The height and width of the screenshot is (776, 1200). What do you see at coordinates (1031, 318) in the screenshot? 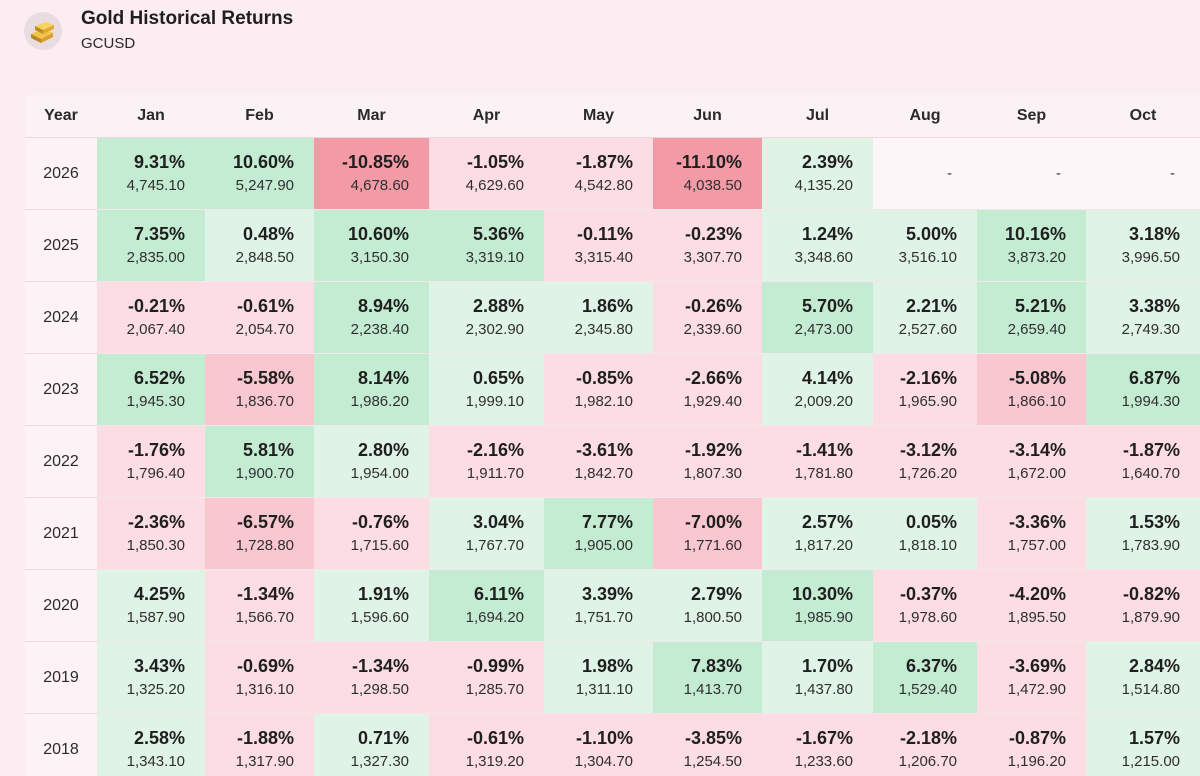
I see `month-return-cell: 5.21% 2,659.40` at bounding box center [1031, 318].